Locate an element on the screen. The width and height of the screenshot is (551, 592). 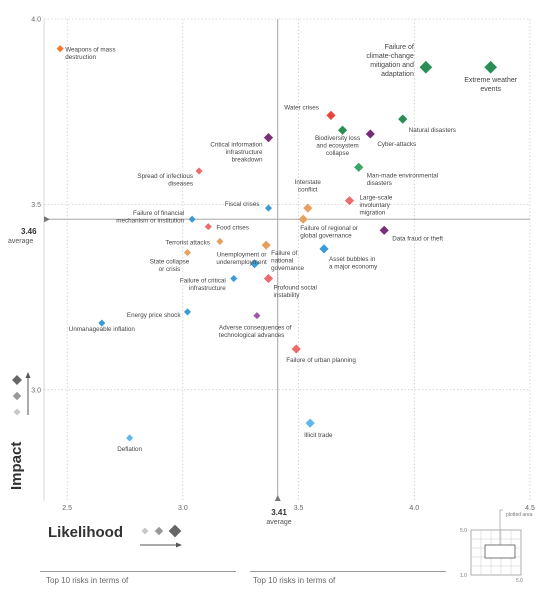
risk-point-label: Interstate conflict is located at coordinates (308, 186).